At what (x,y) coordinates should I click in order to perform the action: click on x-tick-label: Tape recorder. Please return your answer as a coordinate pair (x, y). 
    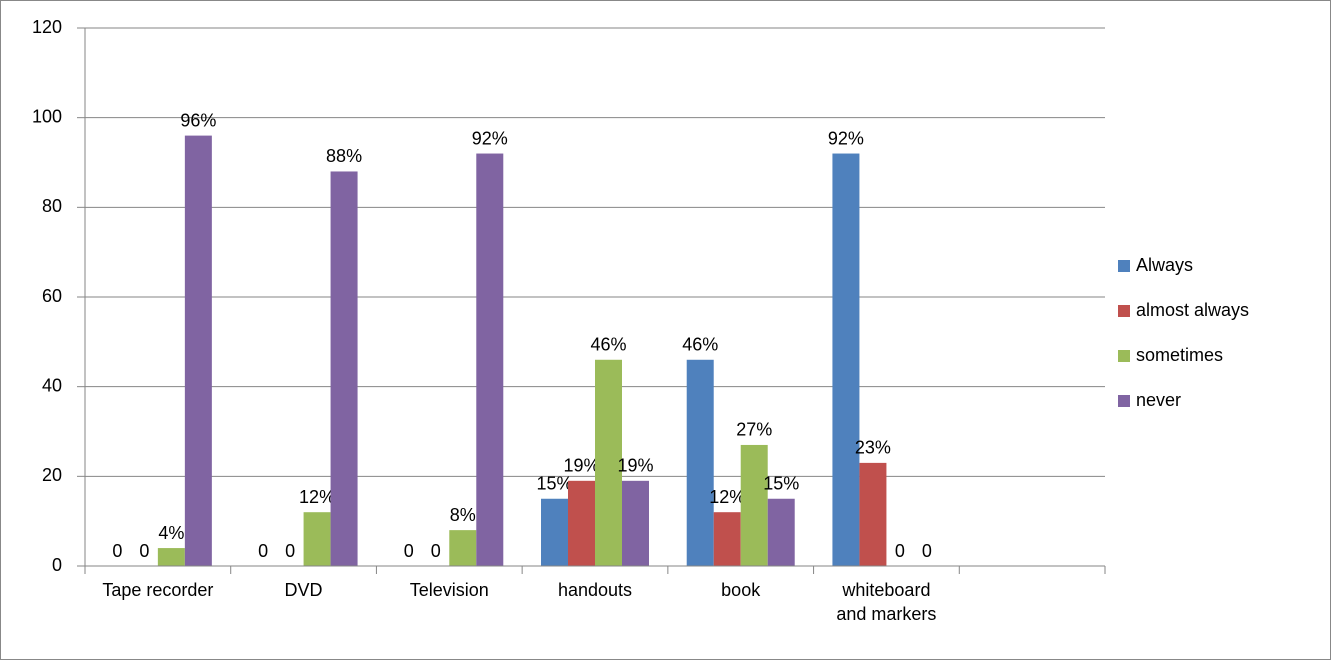
    Looking at the image, I should click on (158, 590).